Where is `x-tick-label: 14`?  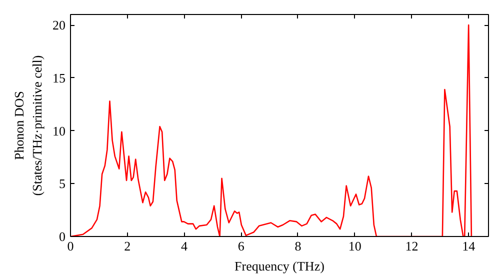
x-tick-label: 14 is located at coordinates (469, 246).